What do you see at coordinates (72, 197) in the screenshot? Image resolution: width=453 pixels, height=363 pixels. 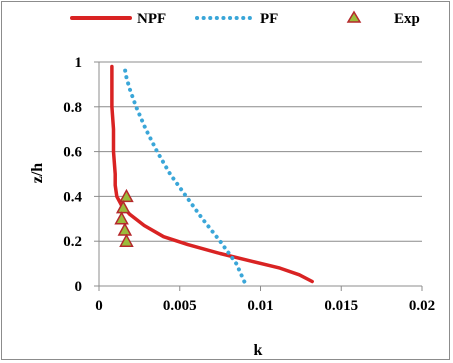 I see `y-tick-label: 0.4` at bounding box center [72, 197].